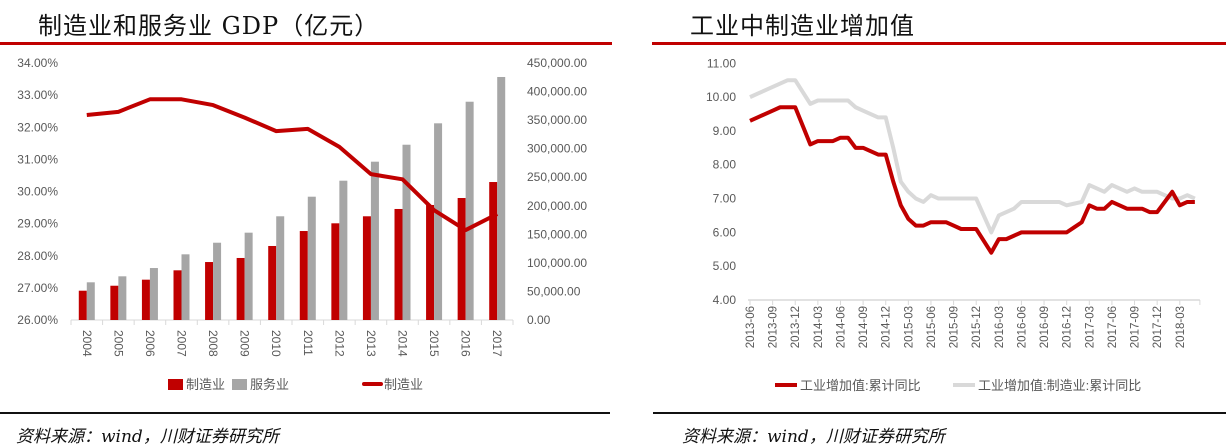  I want to click on y-axis-tick-label: 4.00, so click(725, 300).